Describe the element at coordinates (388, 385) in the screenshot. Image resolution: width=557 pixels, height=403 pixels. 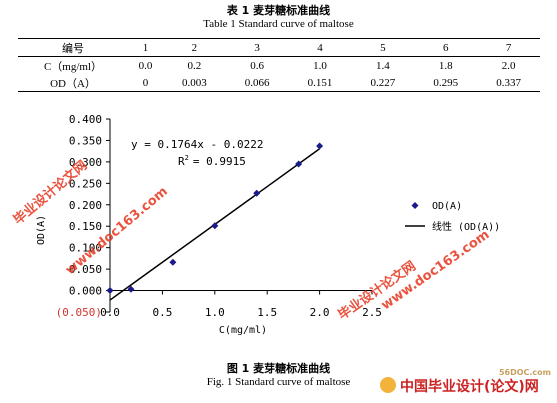
I see `globe-icon` at that location.